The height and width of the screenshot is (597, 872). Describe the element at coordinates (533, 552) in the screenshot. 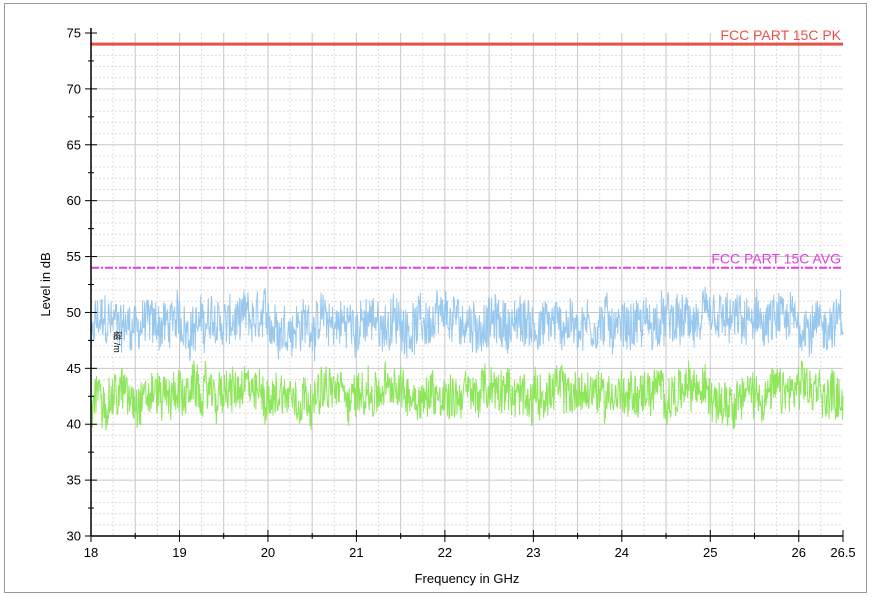

I see `x-tick-label: 23` at that location.